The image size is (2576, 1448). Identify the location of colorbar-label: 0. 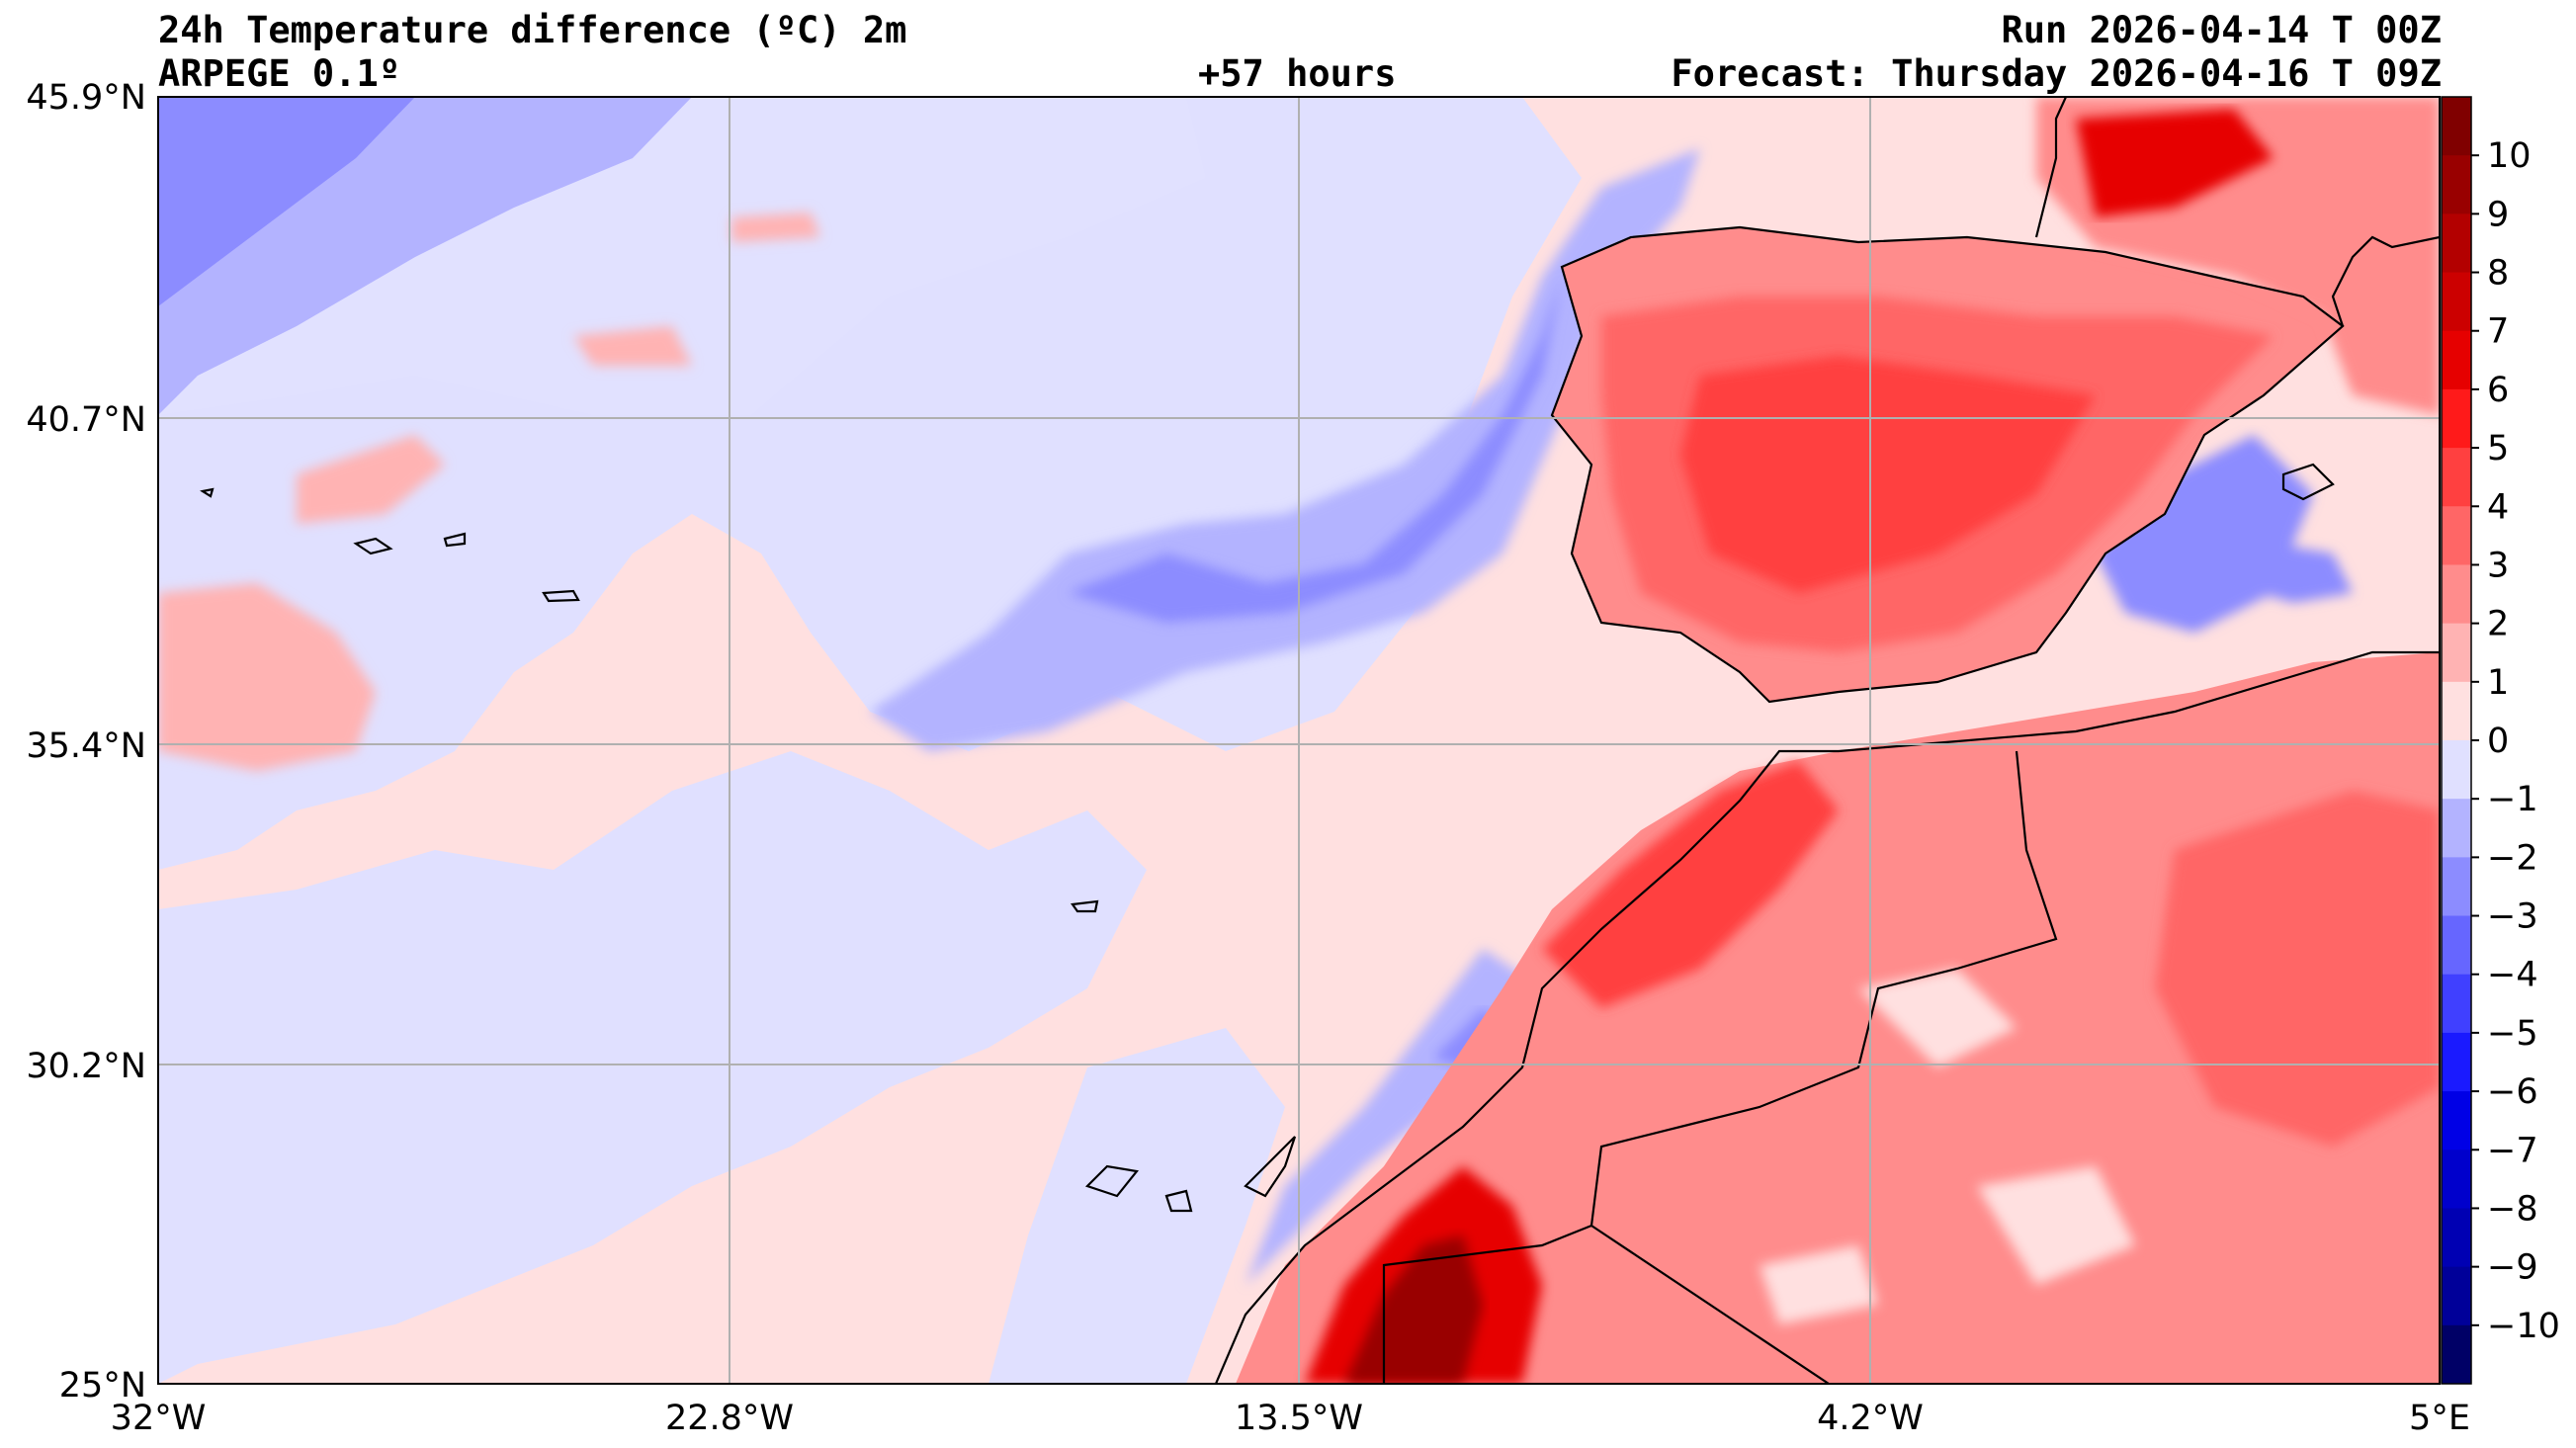
(2498, 741).